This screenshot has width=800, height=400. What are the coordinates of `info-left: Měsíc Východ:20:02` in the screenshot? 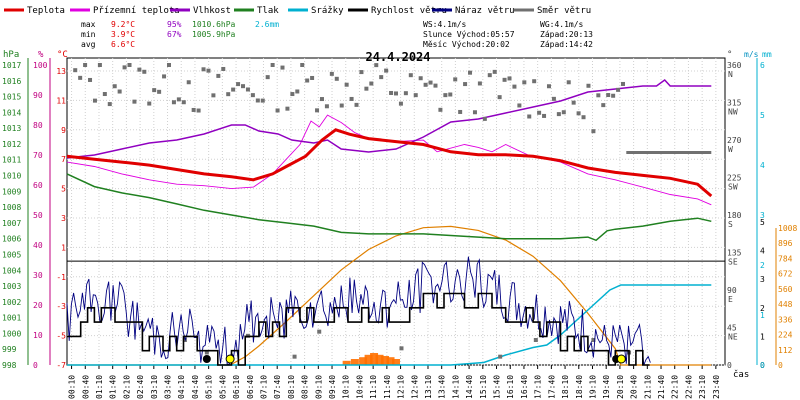 It's located at (466, 44).